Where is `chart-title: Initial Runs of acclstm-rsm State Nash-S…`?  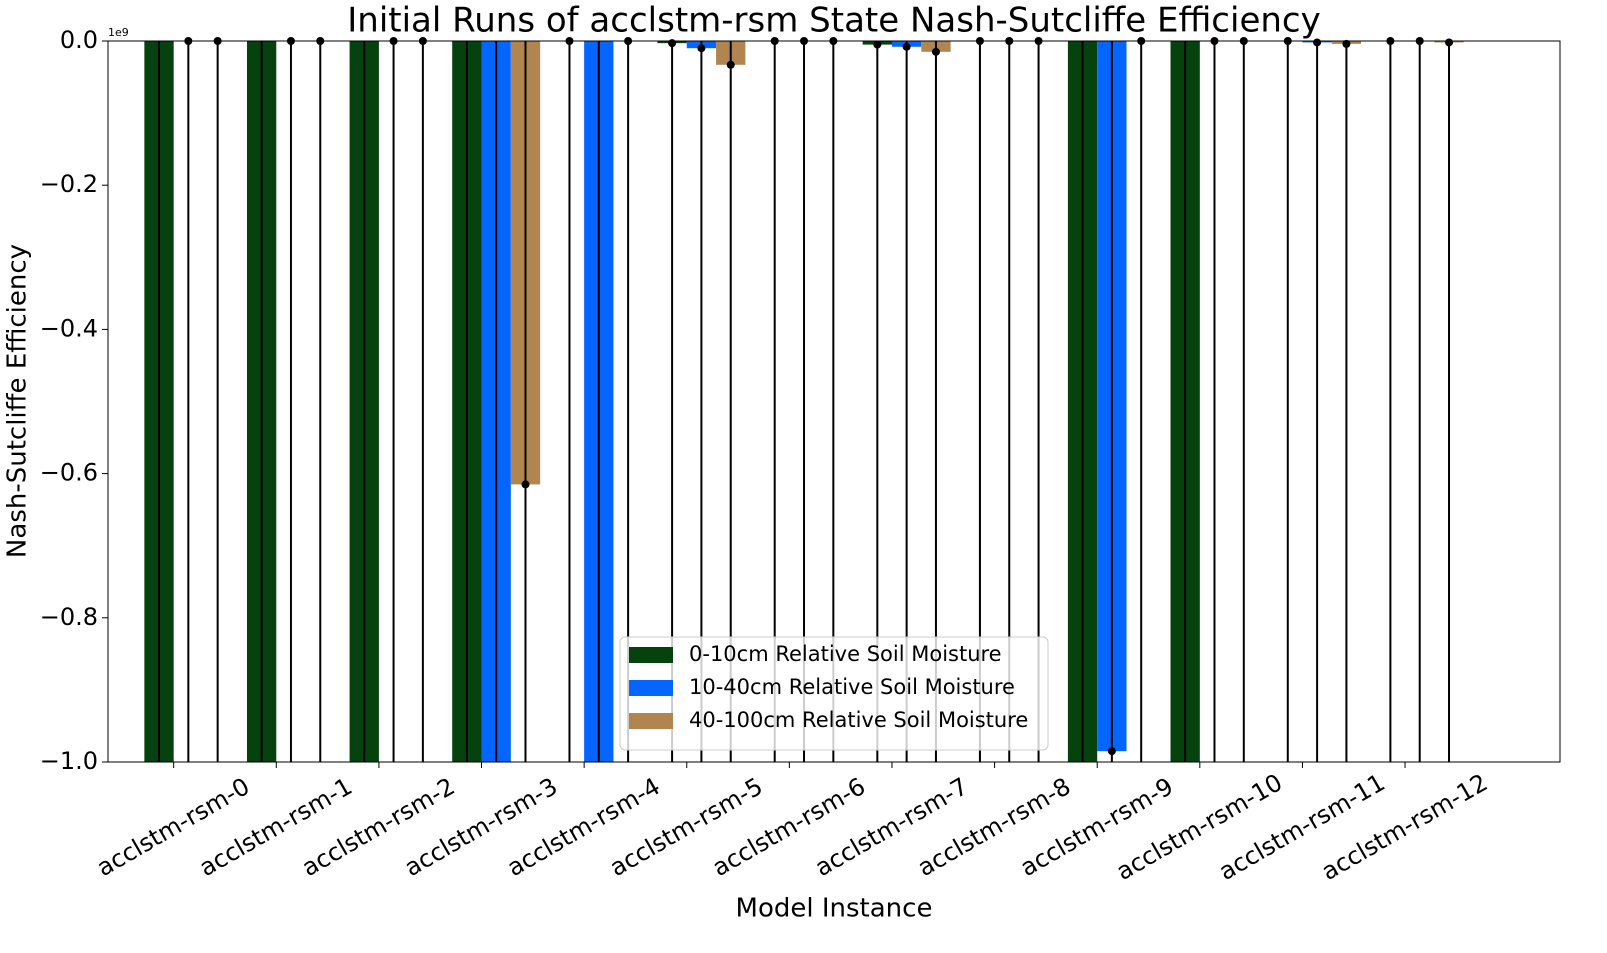
chart-title: Initial Runs of acclstm-rsm State Nash-S… is located at coordinates (833, 21).